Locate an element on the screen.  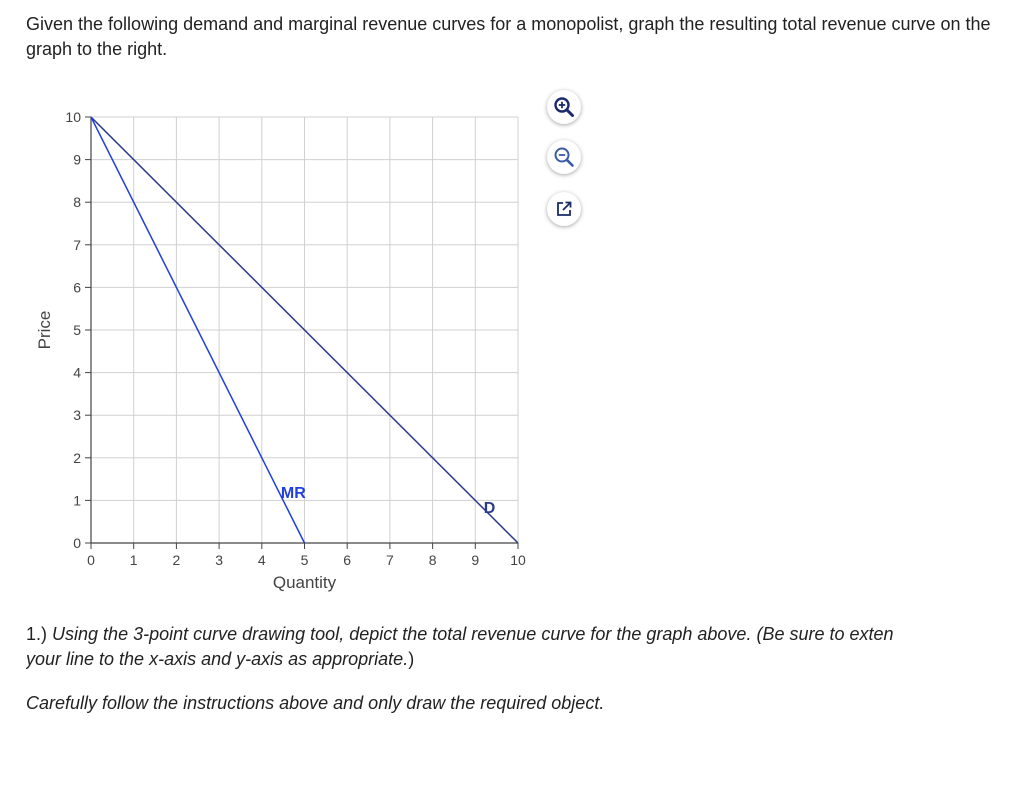
step-number: 1.) is located at coordinates (37, 634).